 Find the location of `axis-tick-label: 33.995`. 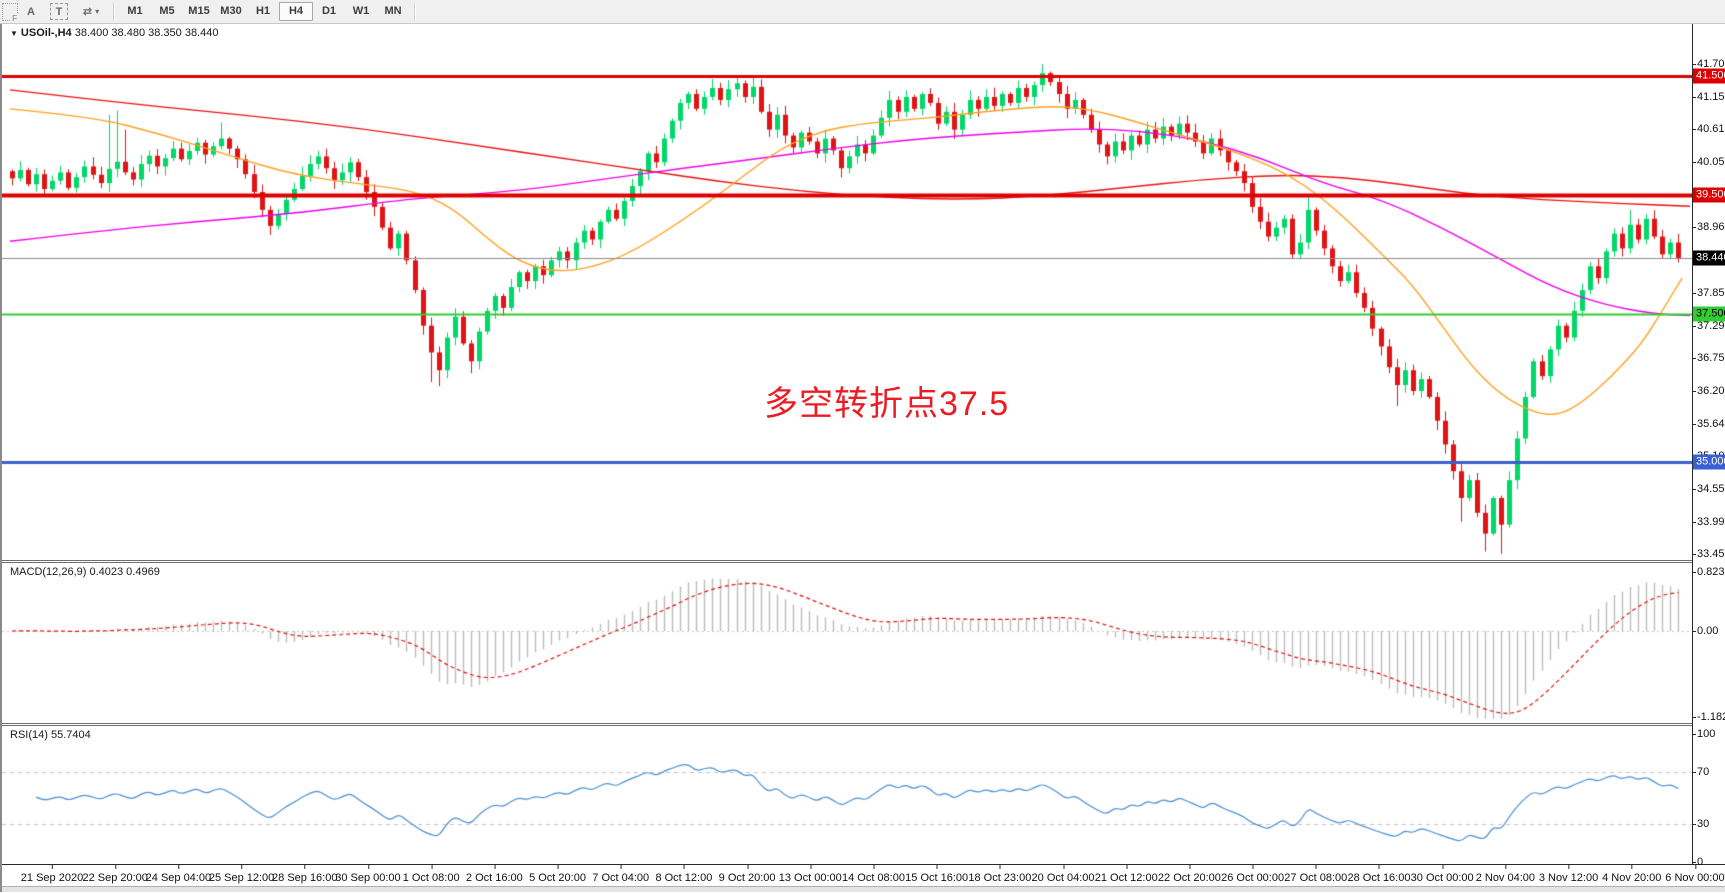

axis-tick-label: 33.995 is located at coordinates (1708, 522).